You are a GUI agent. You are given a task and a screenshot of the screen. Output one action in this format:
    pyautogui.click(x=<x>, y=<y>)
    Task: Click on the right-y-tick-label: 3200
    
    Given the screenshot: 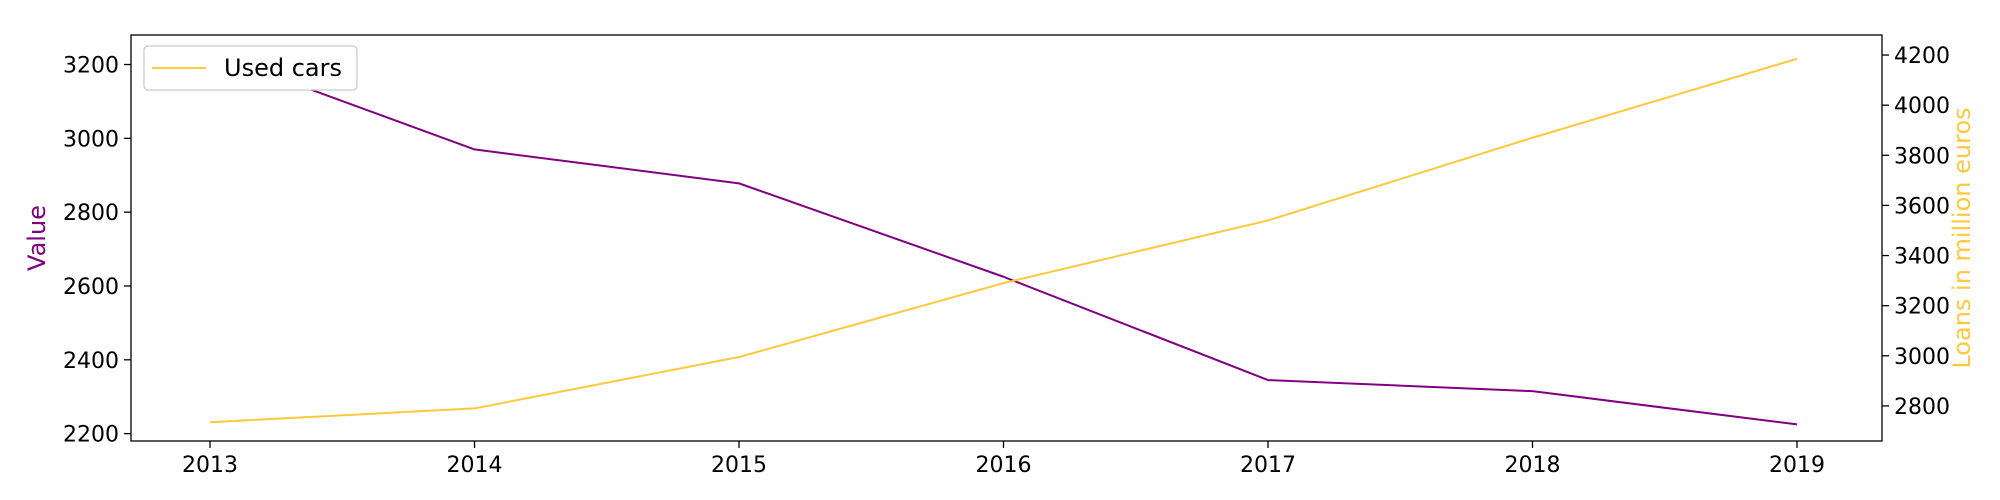 What is the action you would take?
    pyautogui.click(x=1922, y=307)
    